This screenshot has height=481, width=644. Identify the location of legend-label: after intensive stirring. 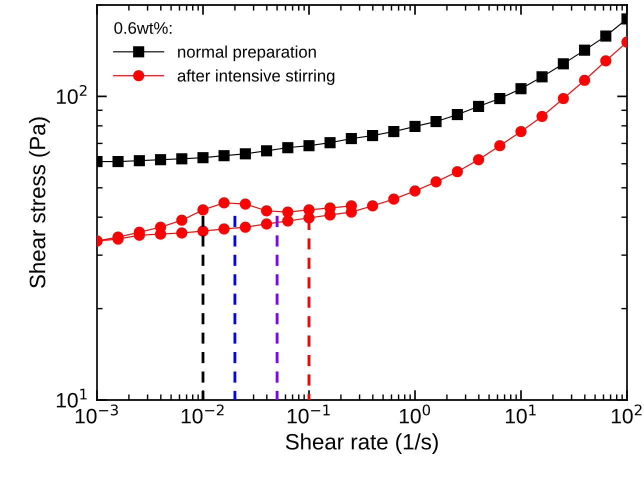
(256, 77).